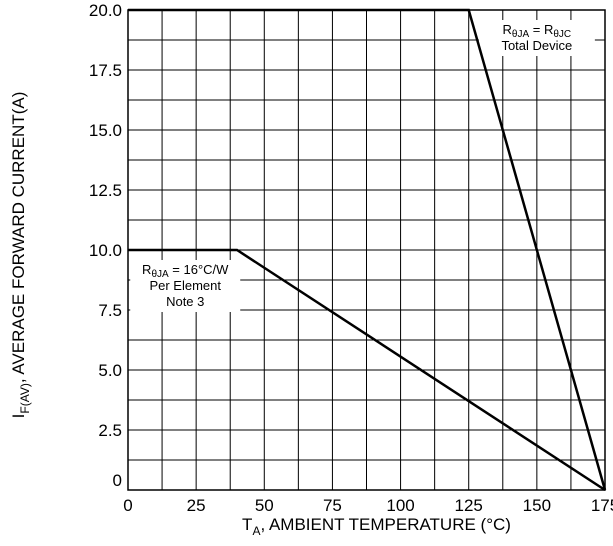  I want to click on y-tick-label: 17.5, so click(105, 70).